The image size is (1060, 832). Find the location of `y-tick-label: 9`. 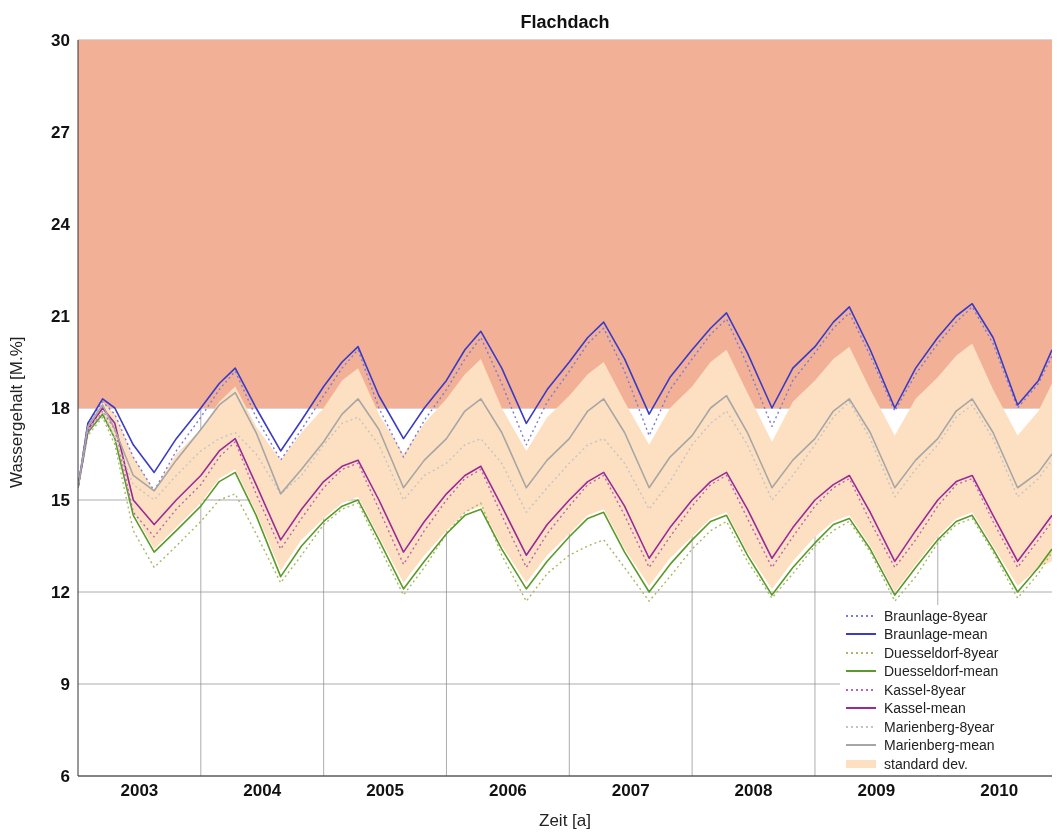

y-tick-label: 9 is located at coordinates (65, 685).